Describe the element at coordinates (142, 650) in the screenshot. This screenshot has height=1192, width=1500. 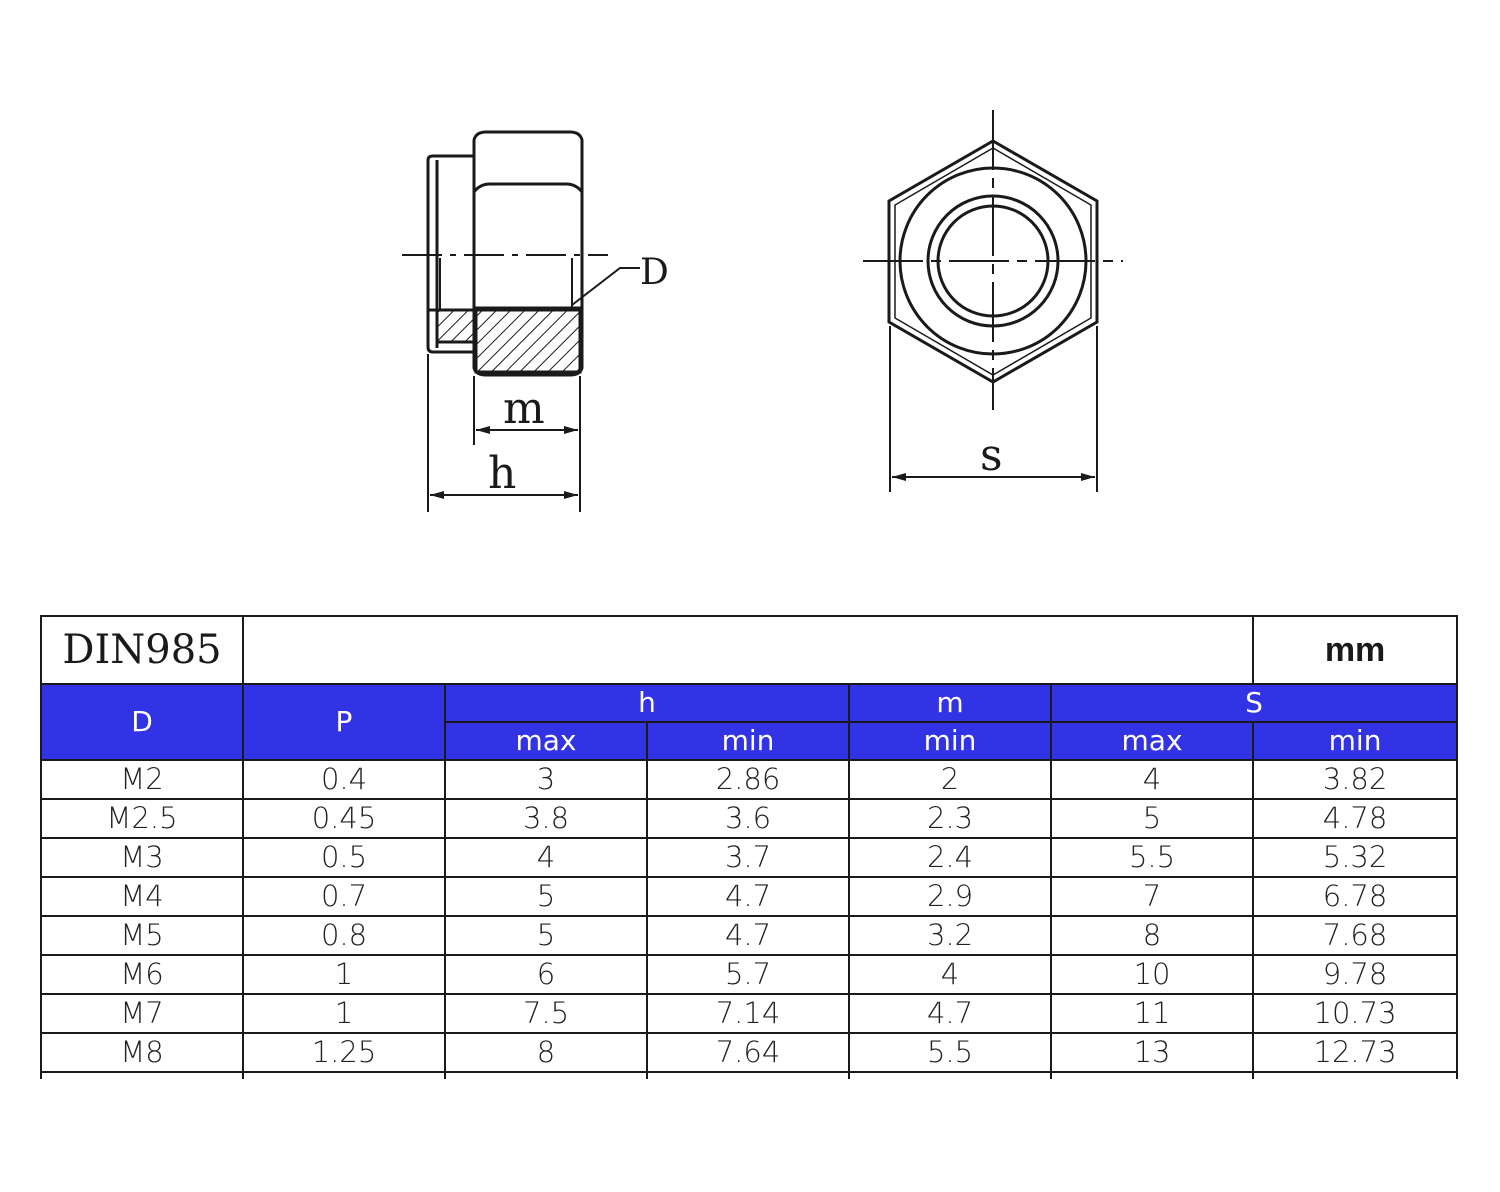
I see `table-title: DIN985` at that location.